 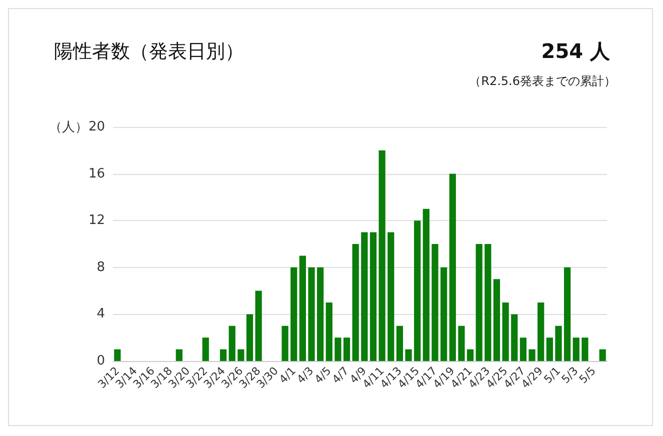 What do you see at coordinates (68, 127) in the screenshot?
I see `y-axis-title: （人）` at bounding box center [68, 127].